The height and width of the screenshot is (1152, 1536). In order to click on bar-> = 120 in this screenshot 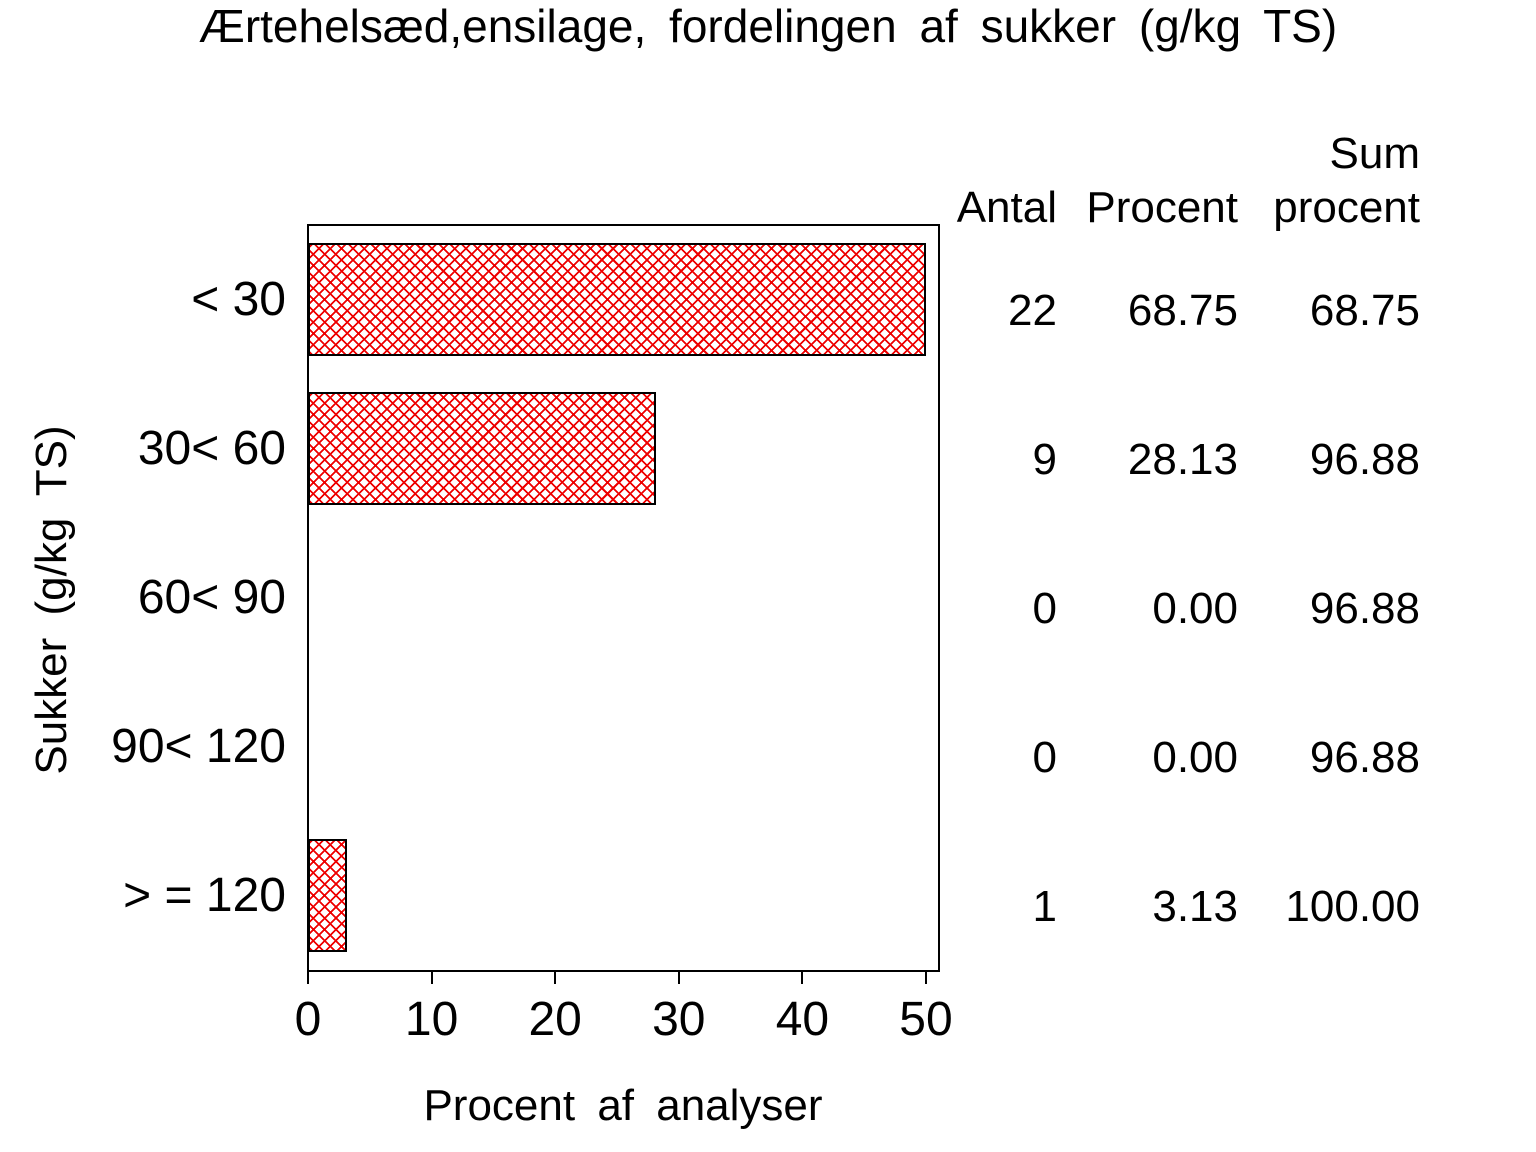, I will do `click(327, 895)`.